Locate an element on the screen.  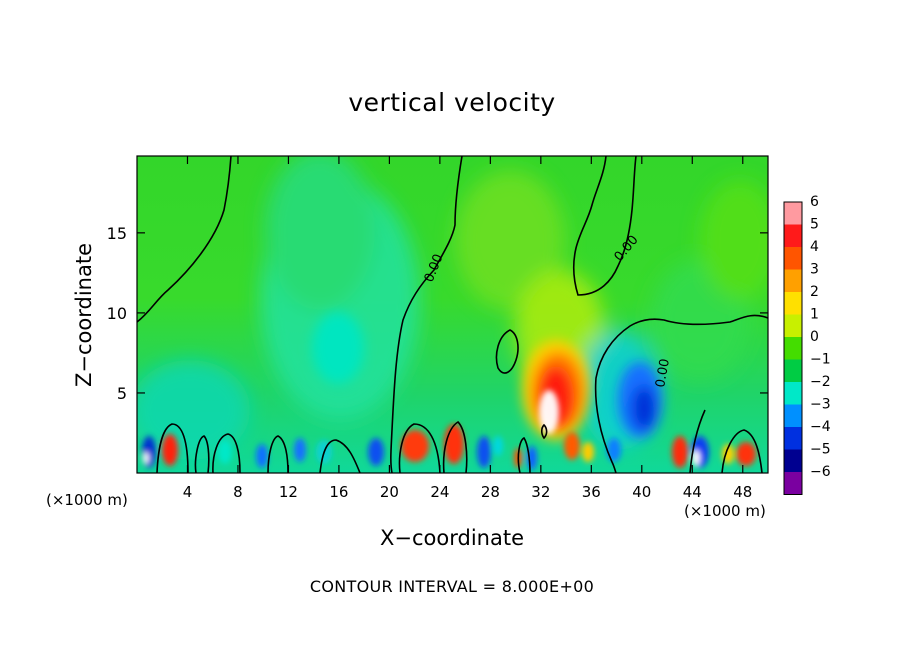
colorbar-tick-label: −4 is located at coordinates (820, 427).